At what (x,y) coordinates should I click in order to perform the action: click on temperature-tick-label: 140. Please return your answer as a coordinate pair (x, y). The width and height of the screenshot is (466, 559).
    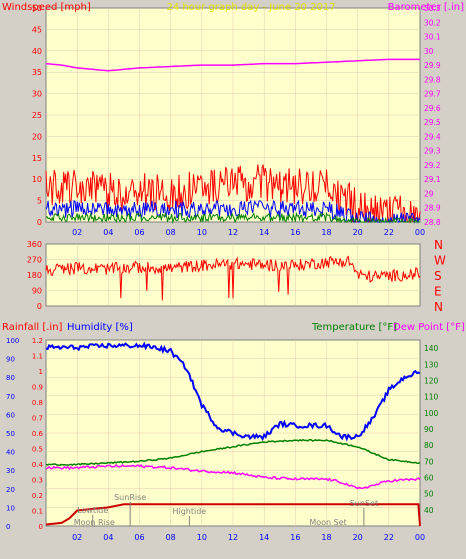
    Looking at the image, I should click on (431, 348).